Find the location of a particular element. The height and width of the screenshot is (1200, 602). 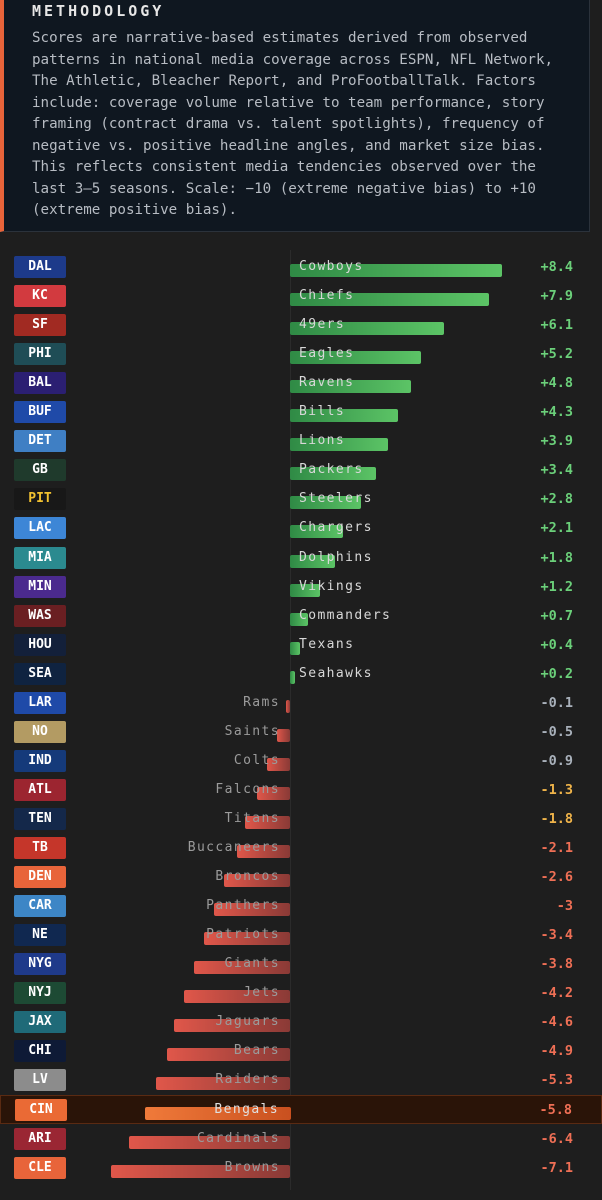

team-name-label: Ravens is located at coordinates (327, 383).